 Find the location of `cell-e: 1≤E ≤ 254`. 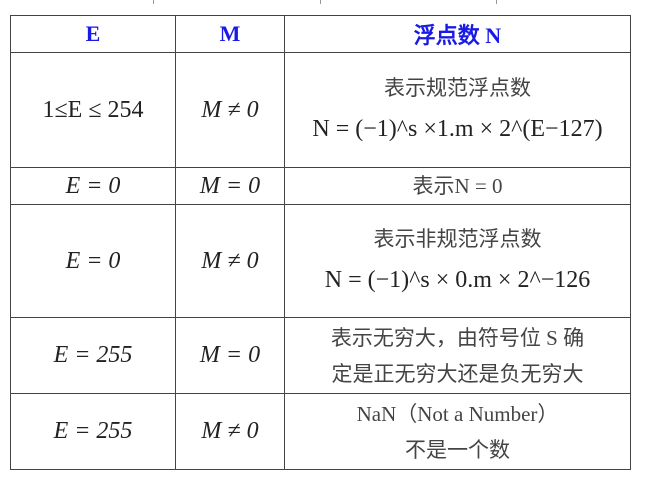

cell-e: 1≤E ≤ 254 is located at coordinates (93, 110).